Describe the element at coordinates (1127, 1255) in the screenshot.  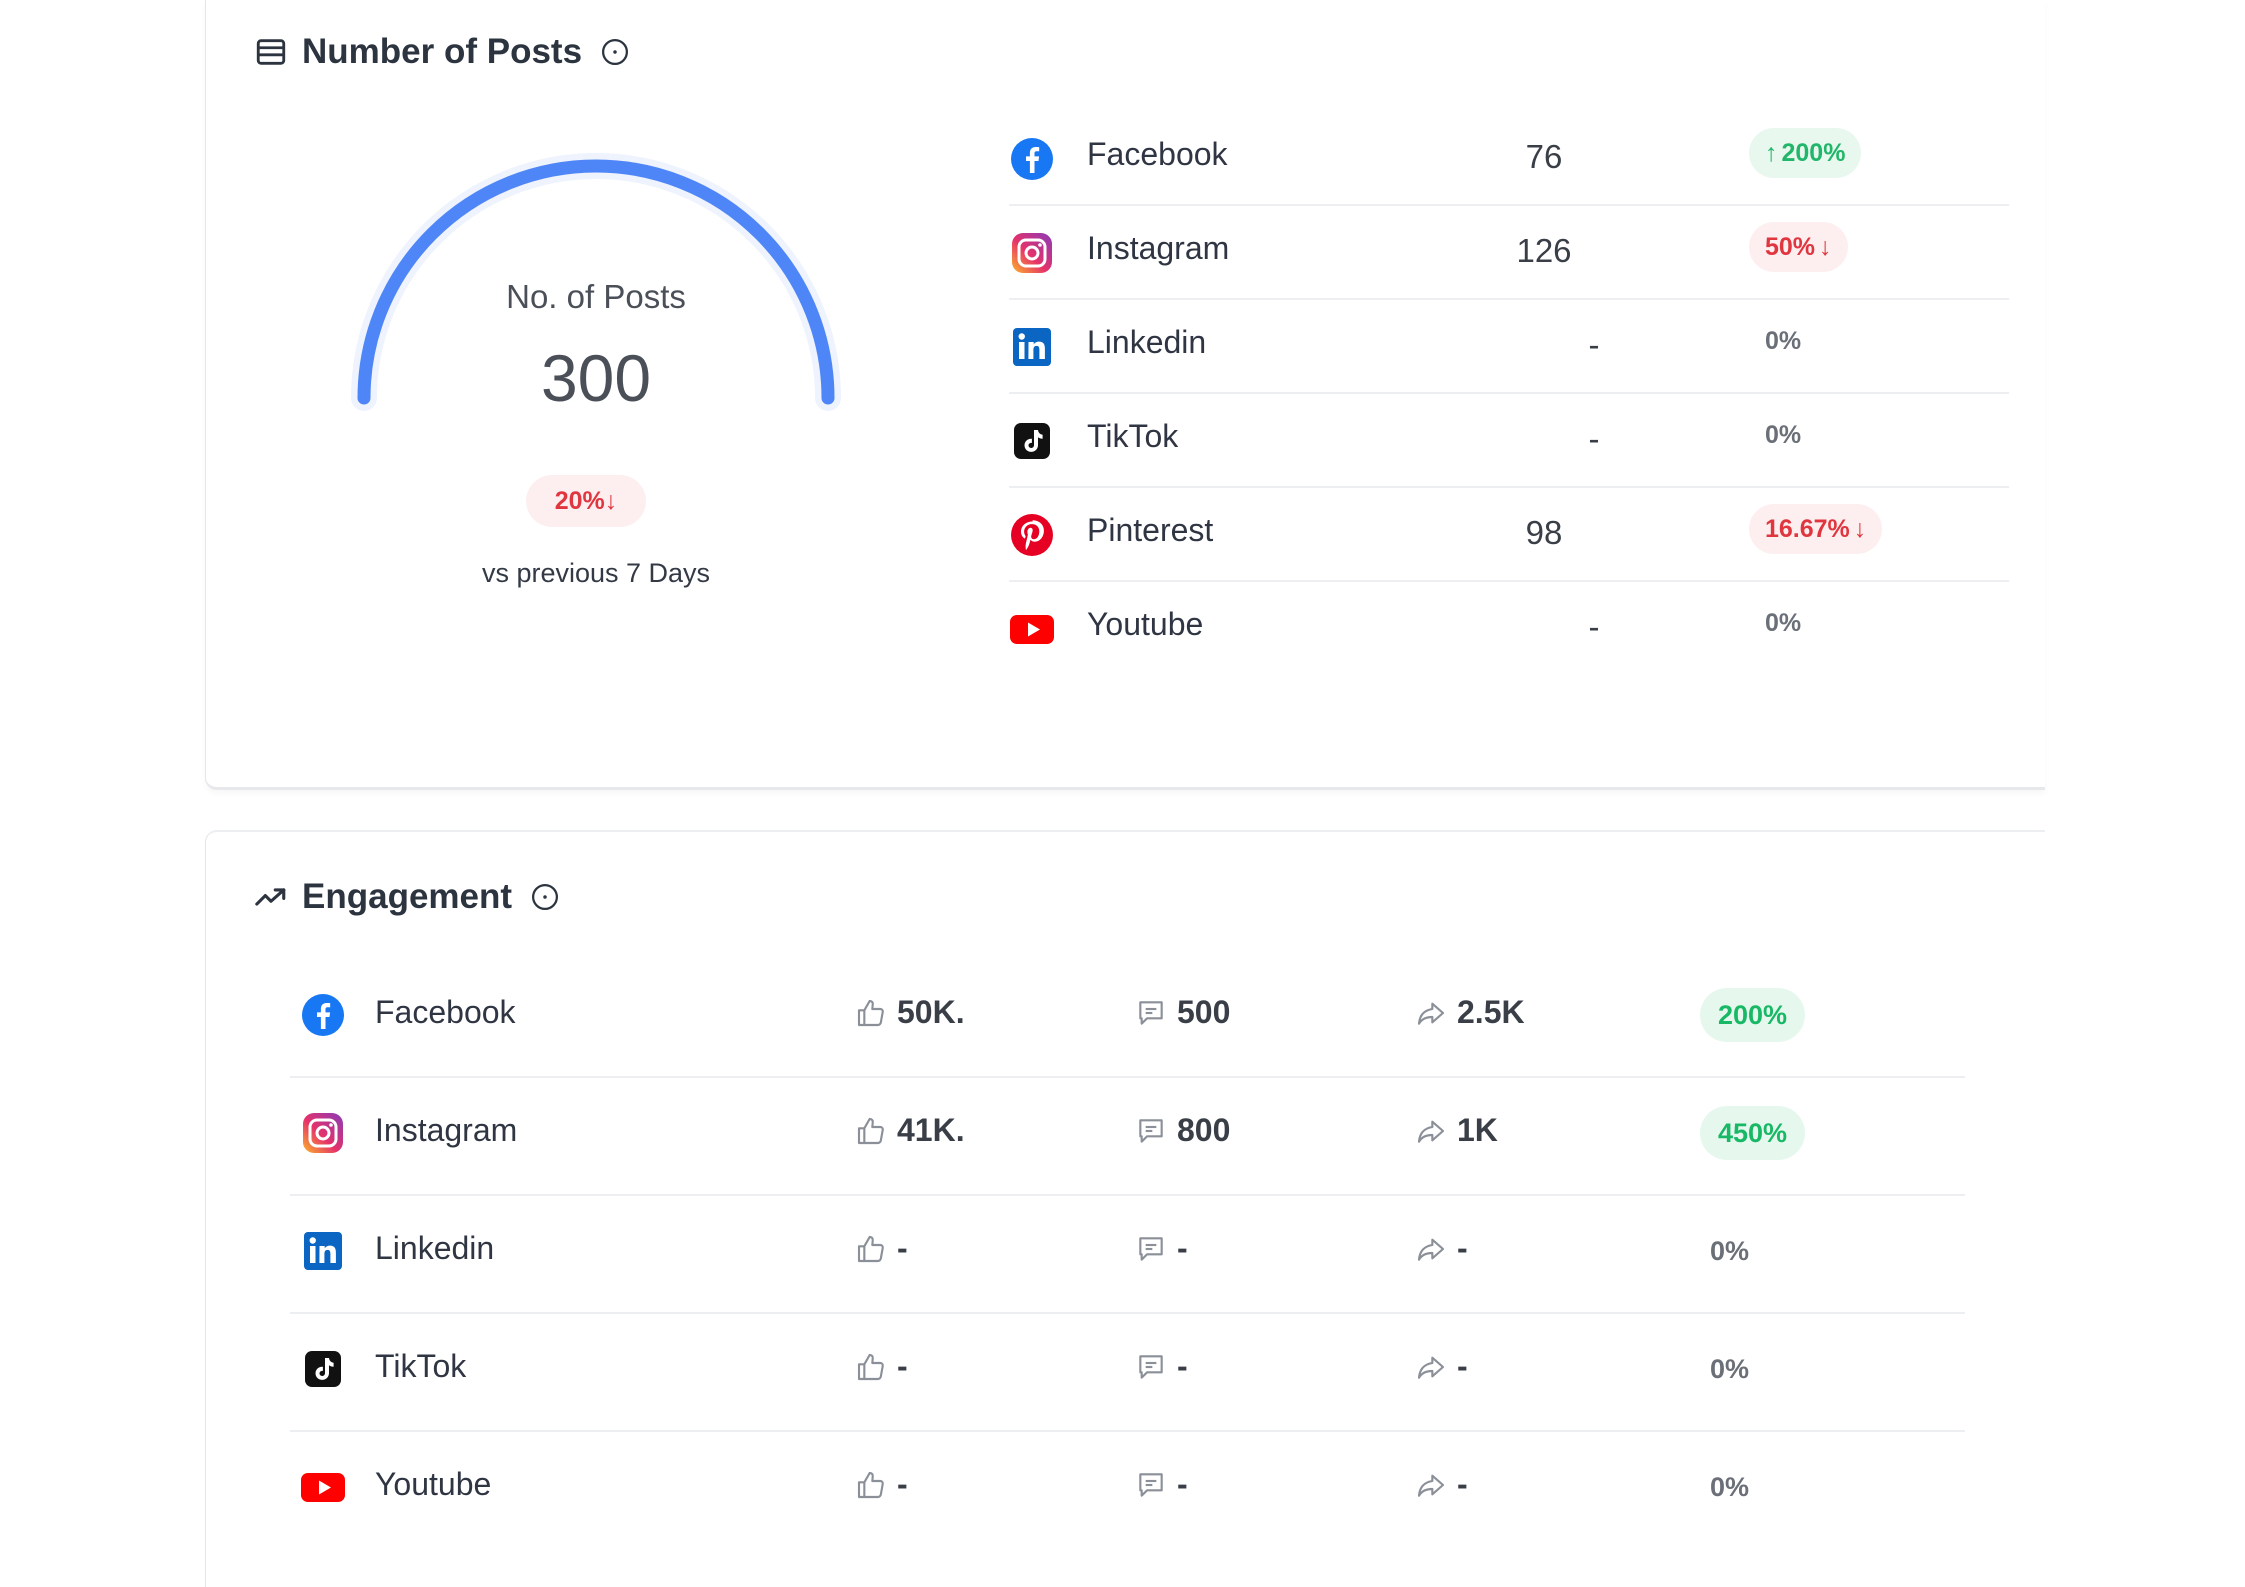
I see `engagement-row-linkedin: Linkedin - - - 0%` at that location.